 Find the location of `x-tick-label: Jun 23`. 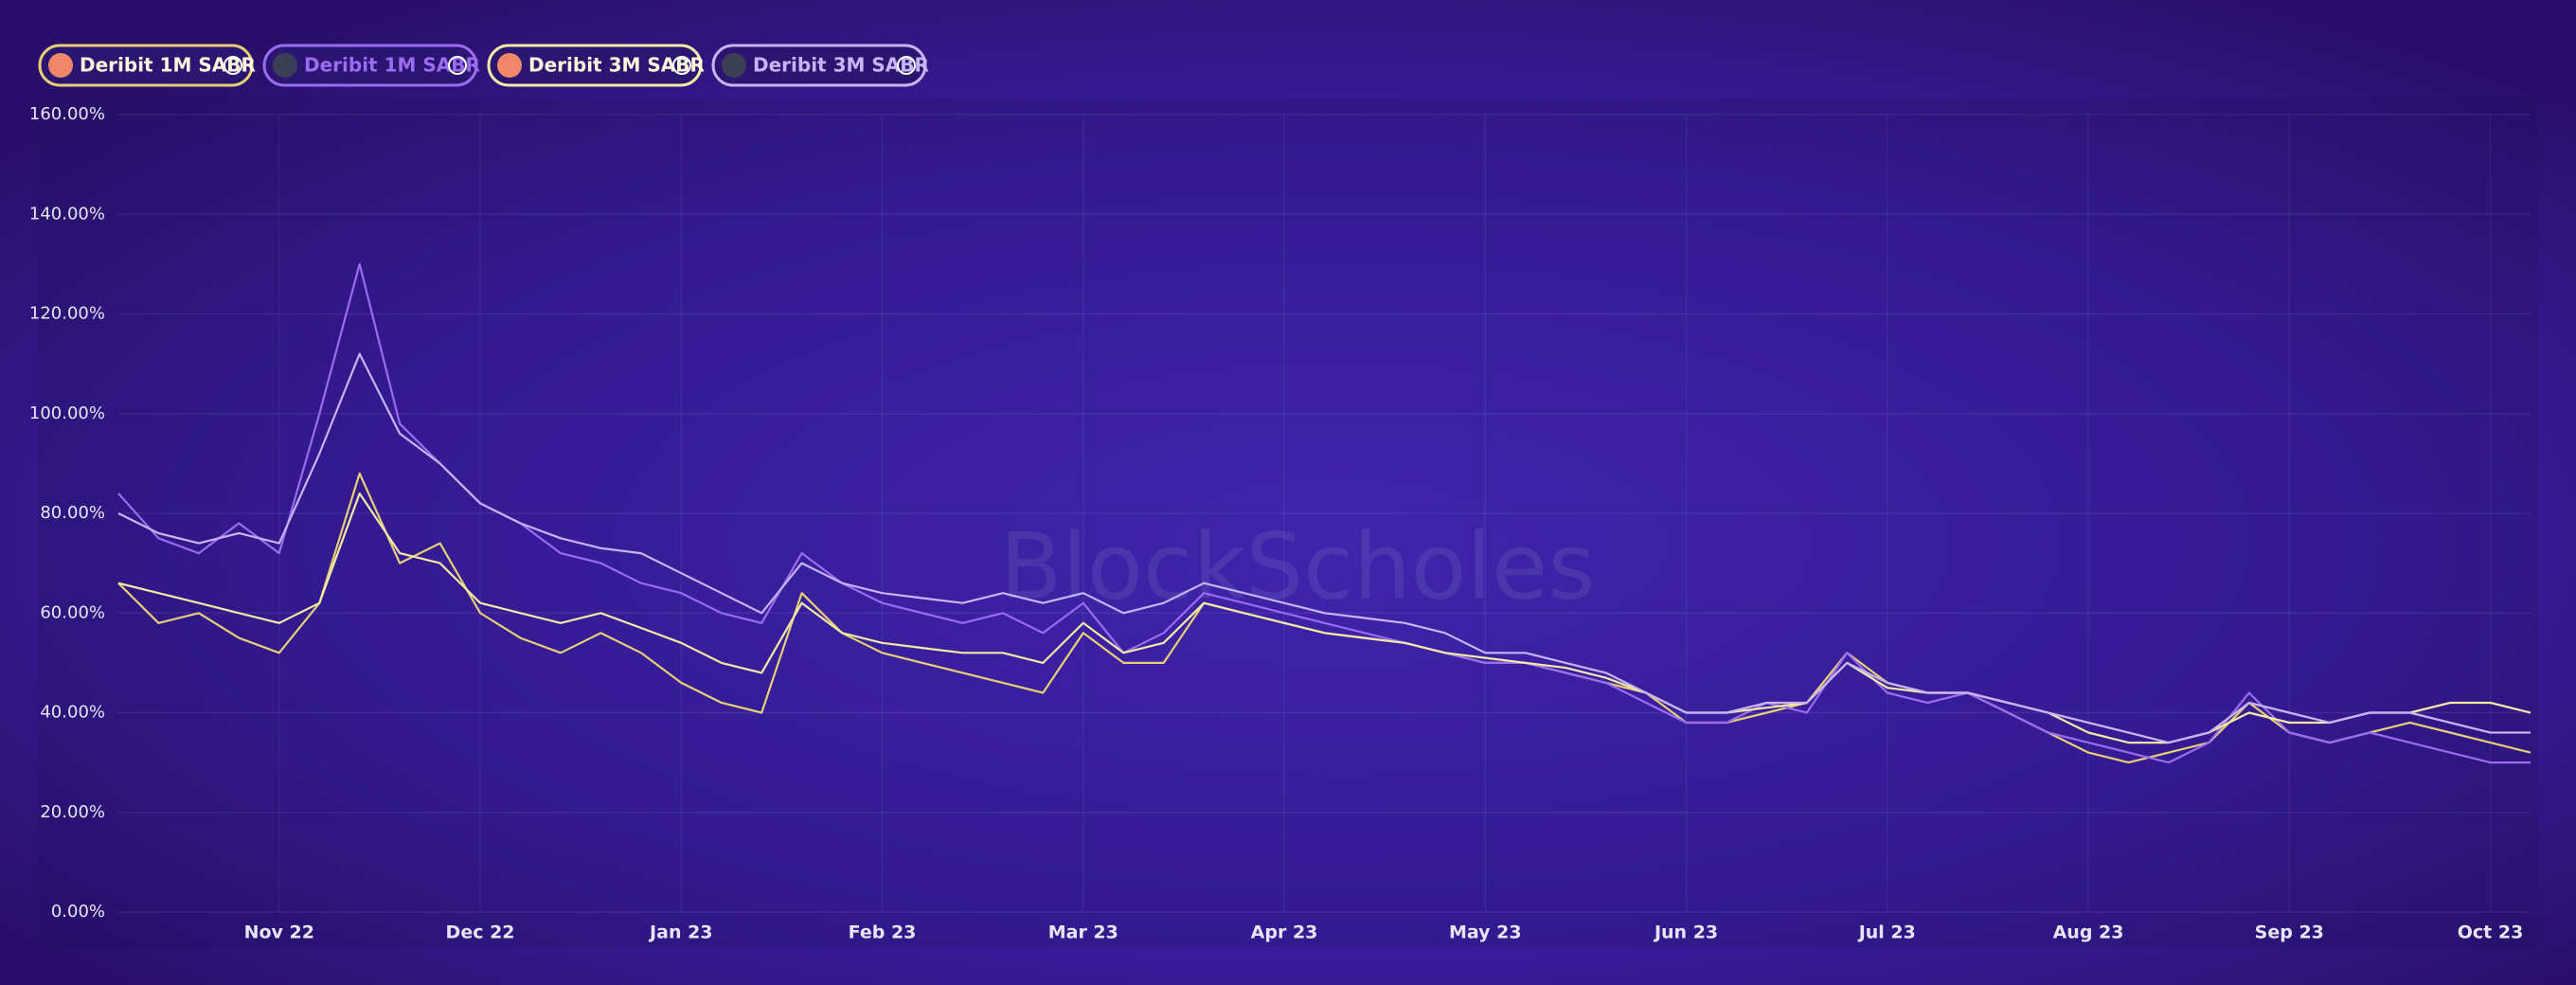

x-tick-label: Jun 23 is located at coordinates (1685, 932).